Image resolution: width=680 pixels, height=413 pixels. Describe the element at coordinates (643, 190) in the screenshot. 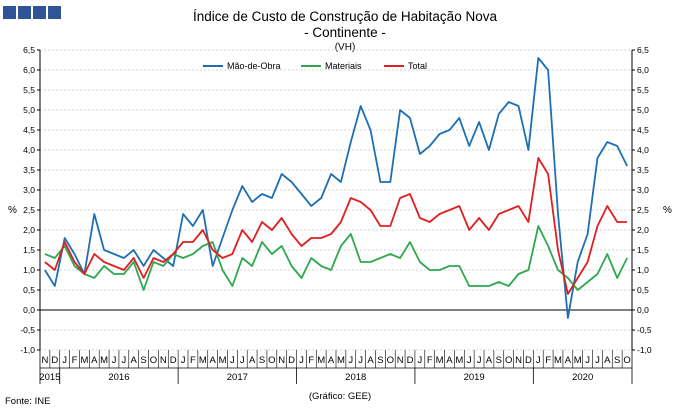

I see `y-tick-label-right: 3,0` at that location.